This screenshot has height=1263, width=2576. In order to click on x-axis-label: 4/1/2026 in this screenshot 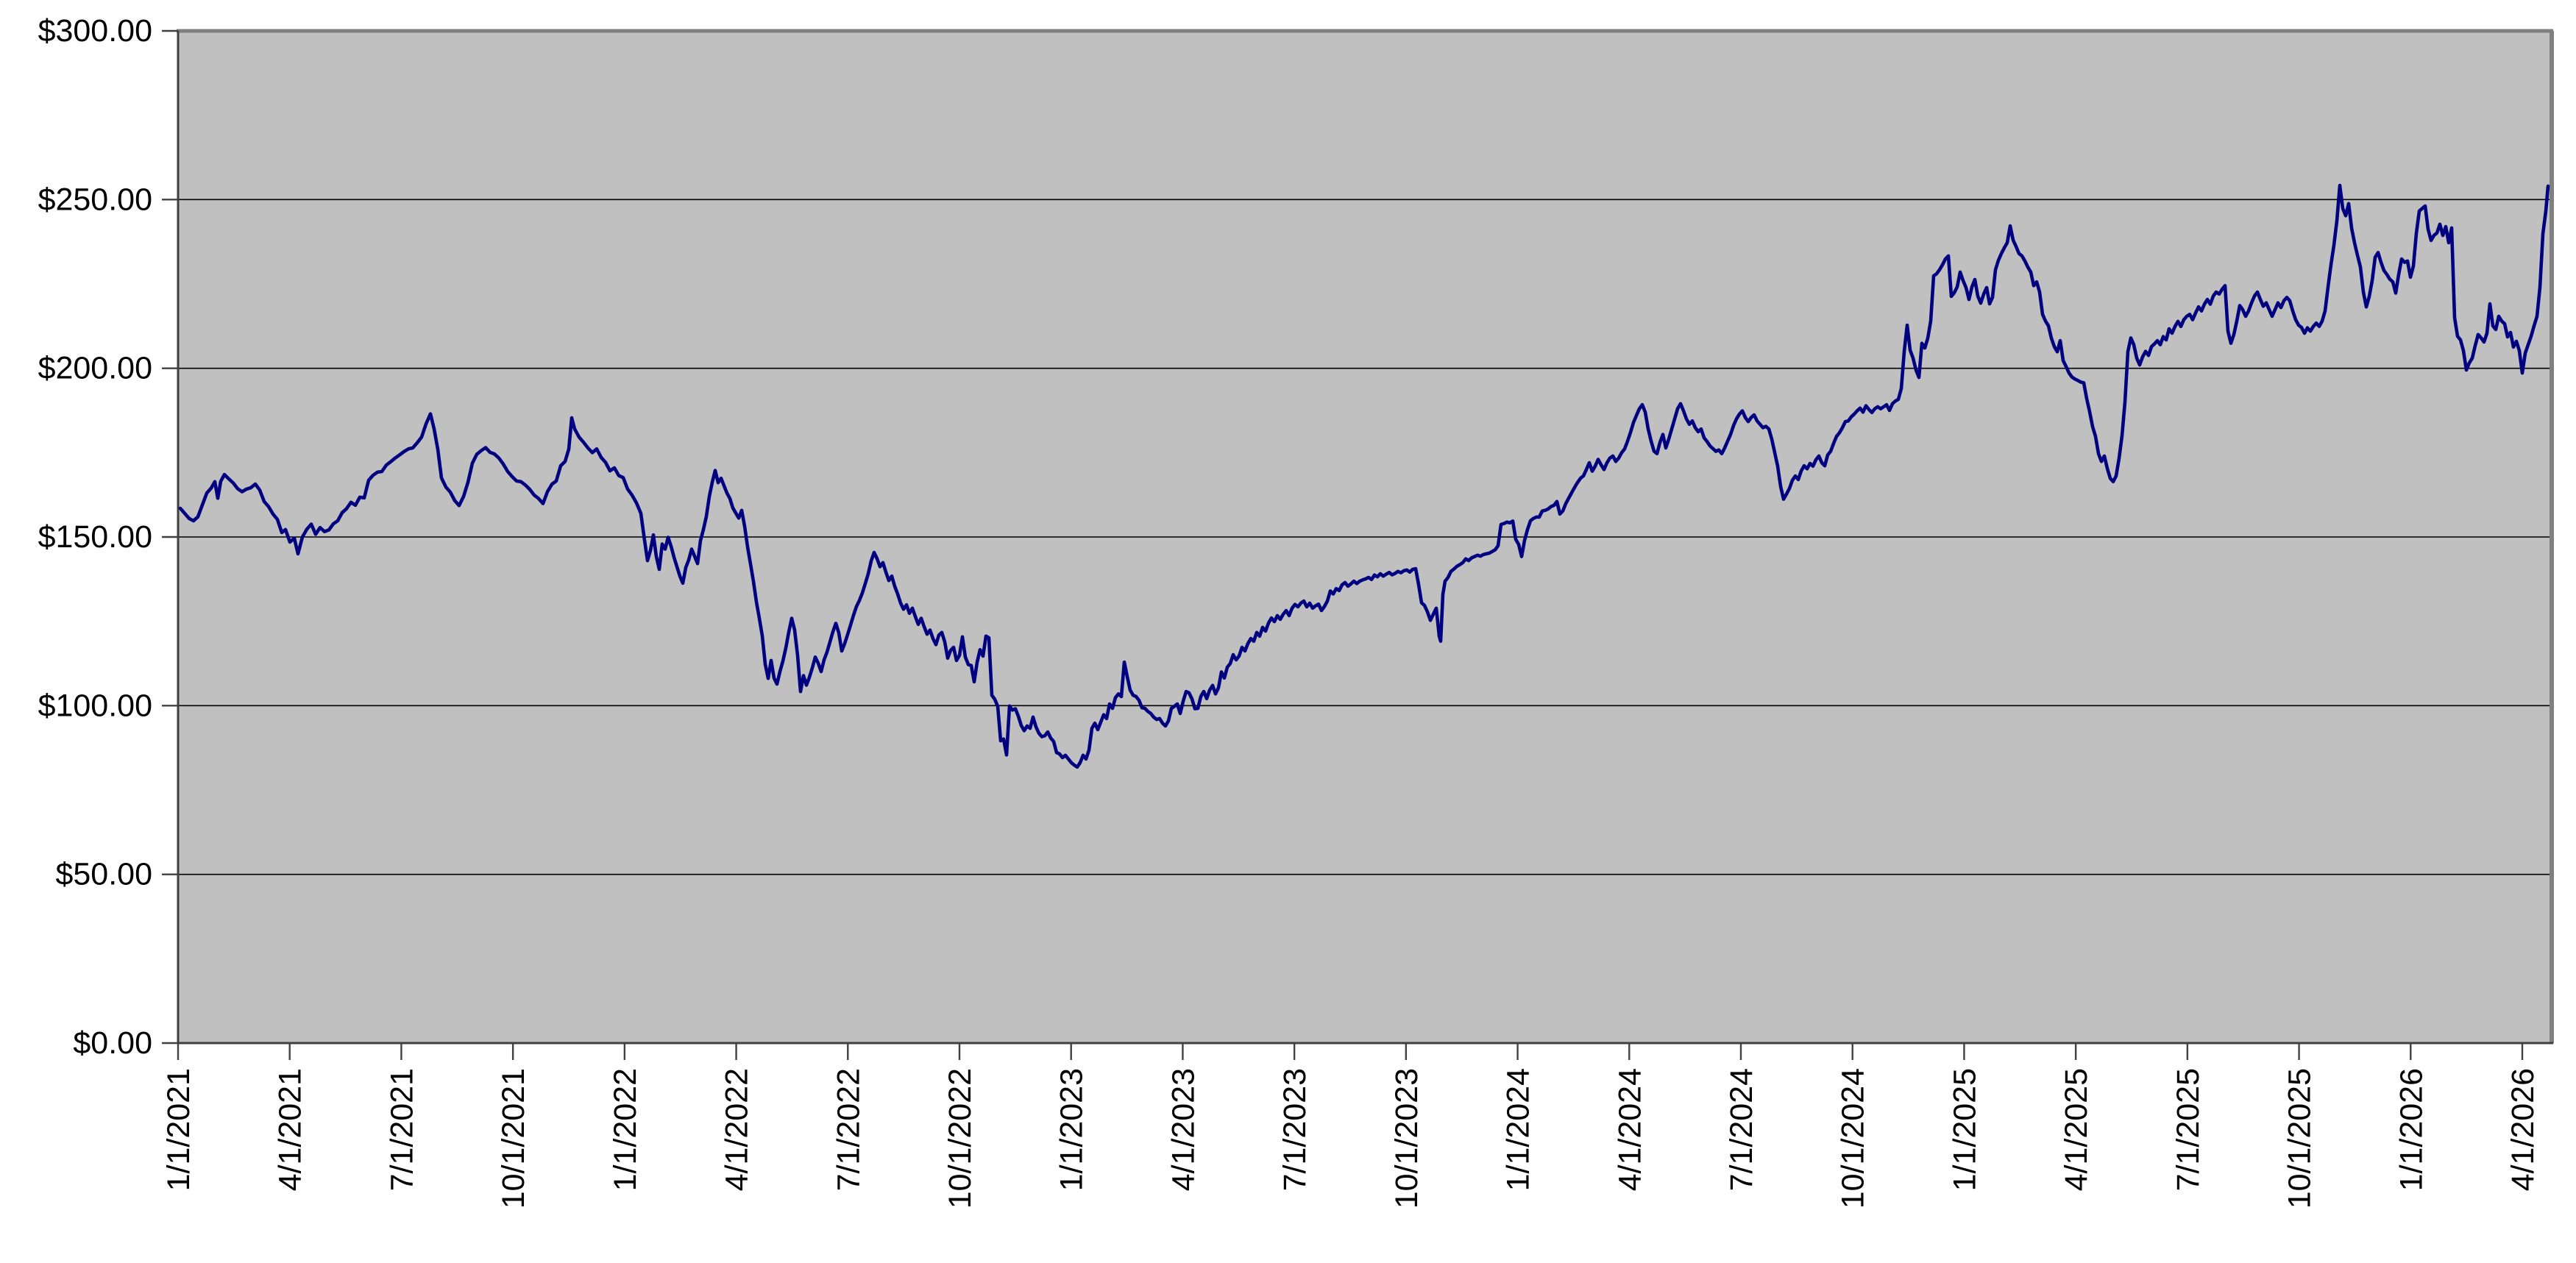, I will do `click(2523, 1129)`.